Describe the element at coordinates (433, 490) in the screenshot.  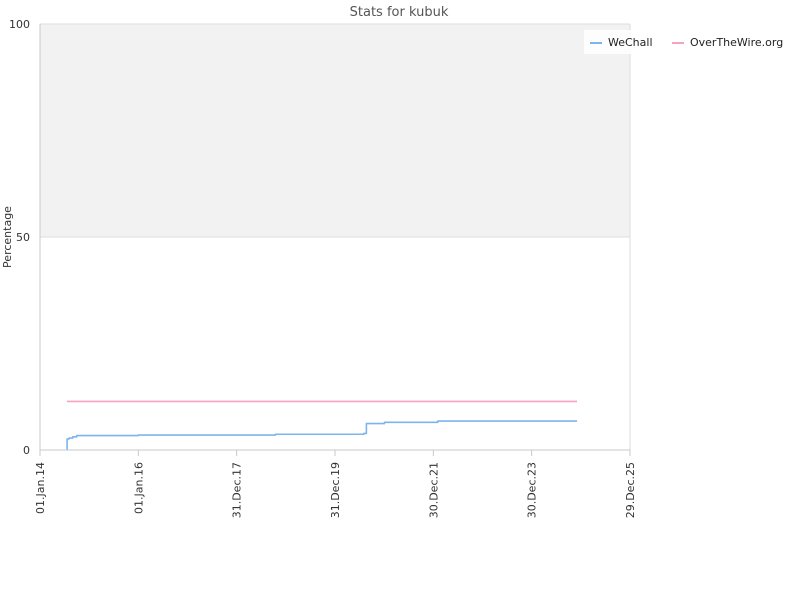
I see `x-tick-label: 30.Dec.21` at that location.